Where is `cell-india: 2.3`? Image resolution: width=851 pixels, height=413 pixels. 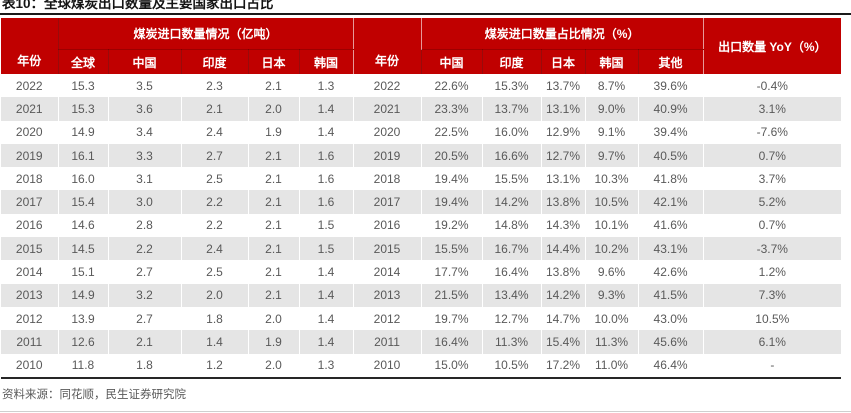
cell-india: 2.3 is located at coordinates (215, 86).